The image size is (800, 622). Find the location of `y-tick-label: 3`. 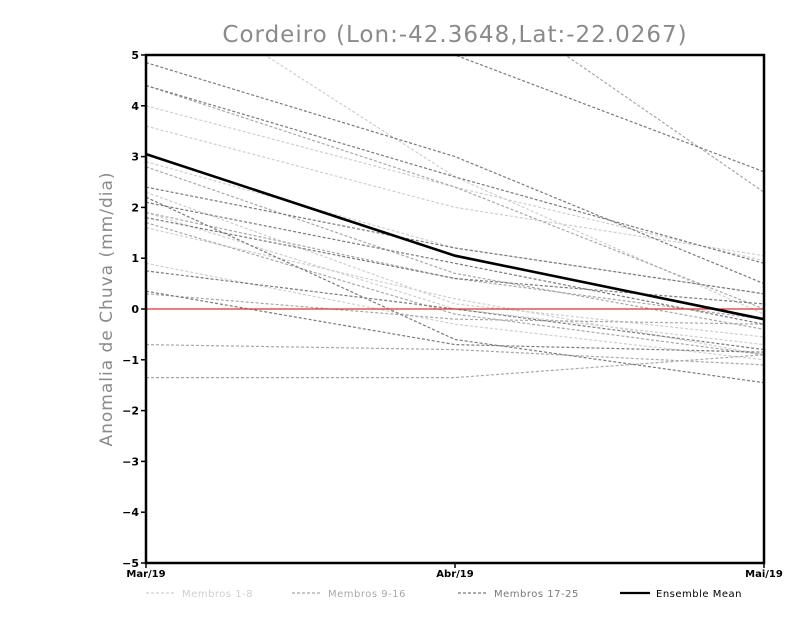

y-tick-label: 3 is located at coordinates (135, 157).